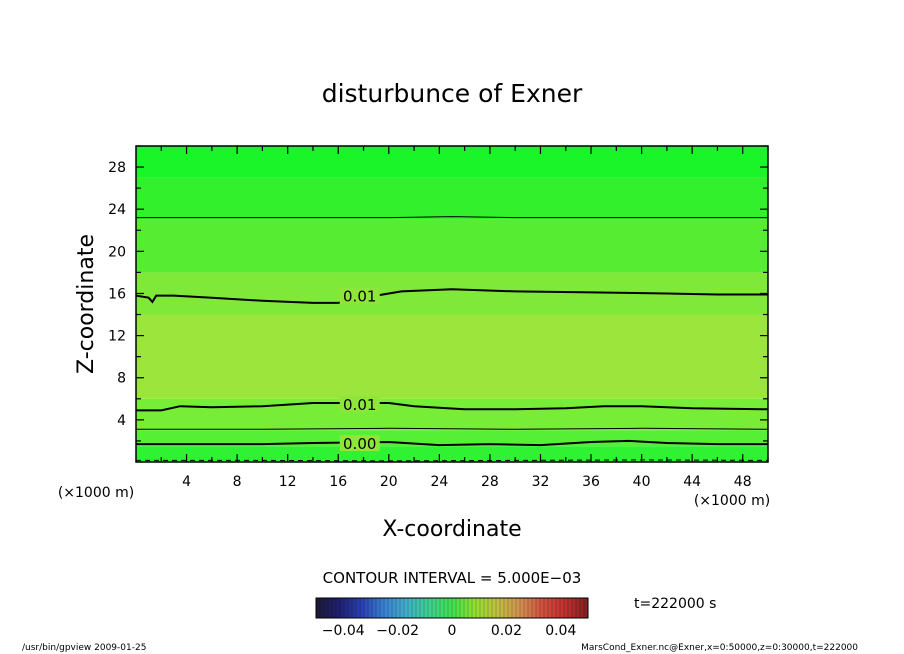 The image size is (904, 654). I want to click on colorbar-ticks: −0.04 −0.02 0 0.02 0.04, so click(452, 618).